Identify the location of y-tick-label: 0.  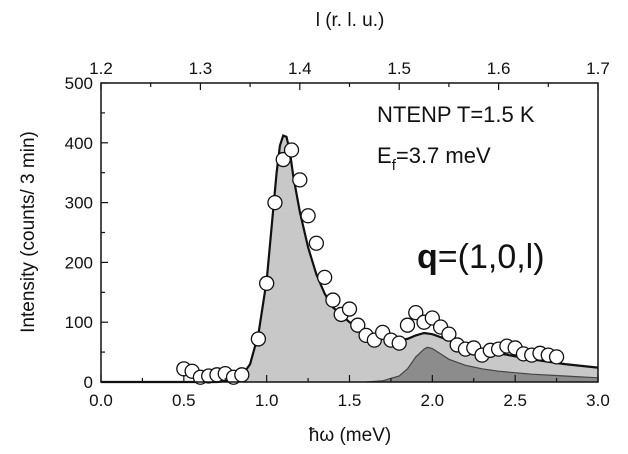
(88, 382).